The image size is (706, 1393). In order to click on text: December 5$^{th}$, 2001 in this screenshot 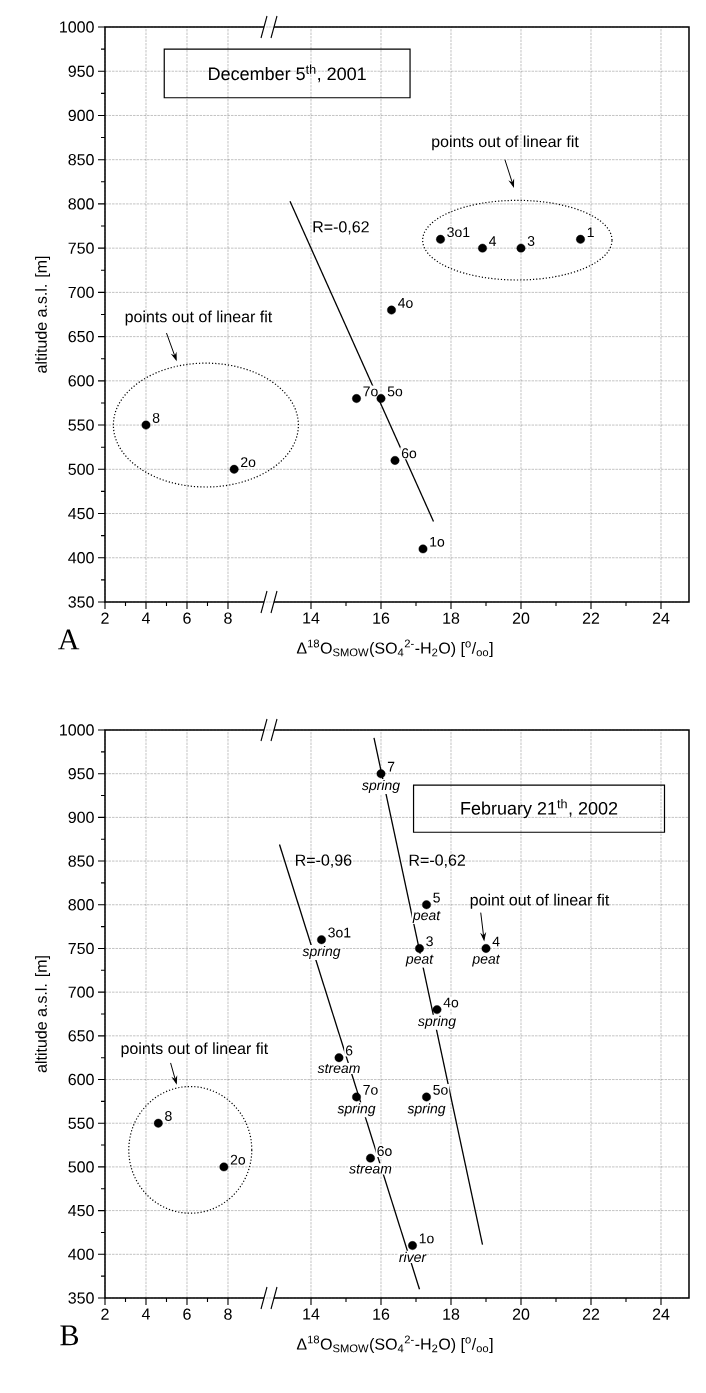, I will do `click(287, 73)`.